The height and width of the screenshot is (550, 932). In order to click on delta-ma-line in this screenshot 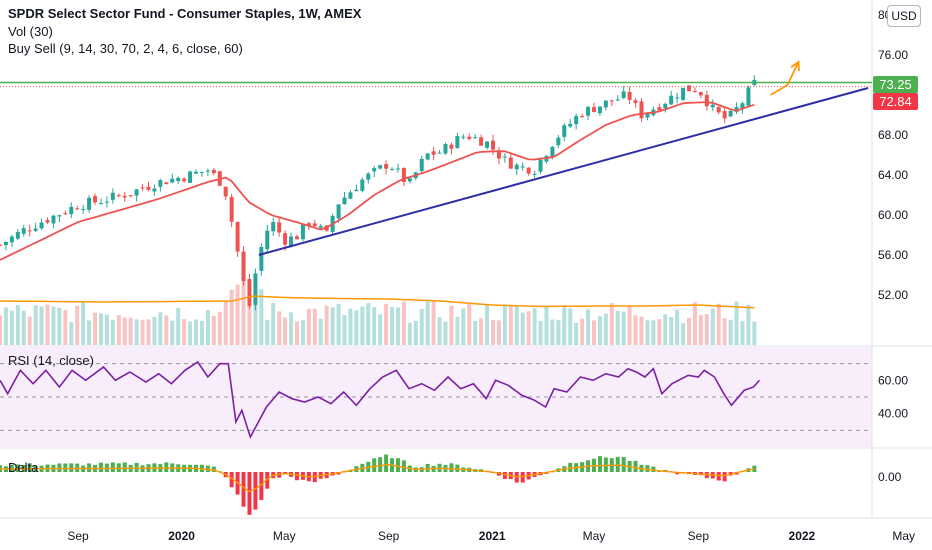, I will do `click(377, 478)`.